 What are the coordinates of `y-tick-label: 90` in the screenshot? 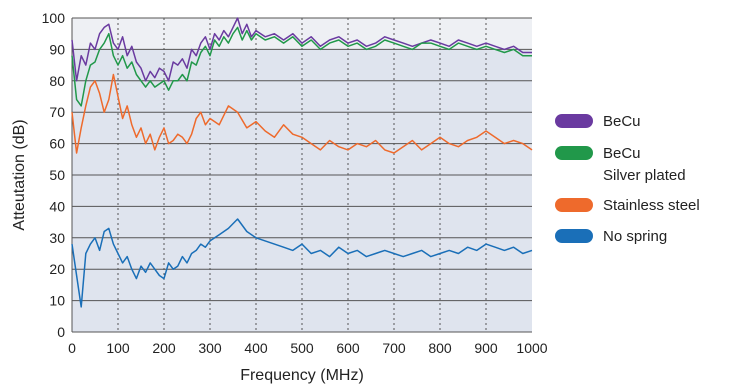 It's located at (57, 49).